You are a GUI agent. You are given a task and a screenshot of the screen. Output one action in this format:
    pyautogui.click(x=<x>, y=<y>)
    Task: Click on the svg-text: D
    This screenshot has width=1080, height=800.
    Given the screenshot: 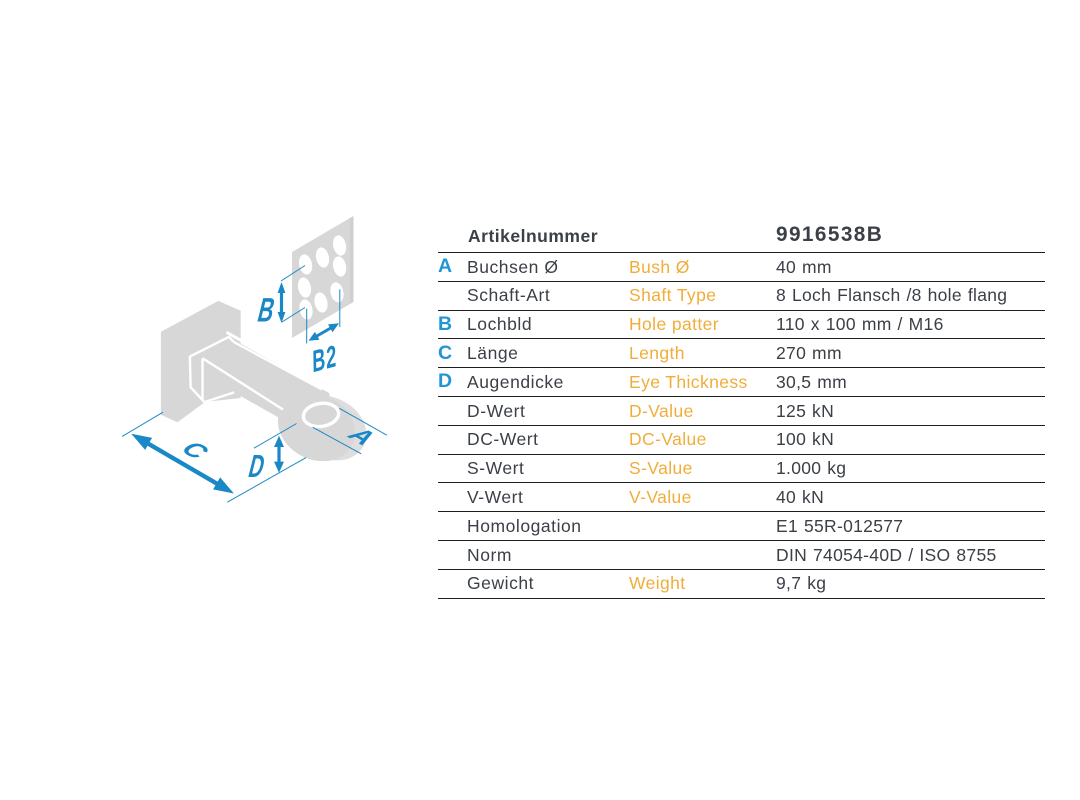 What is the action you would take?
    pyautogui.click(x=256, y=466)
    